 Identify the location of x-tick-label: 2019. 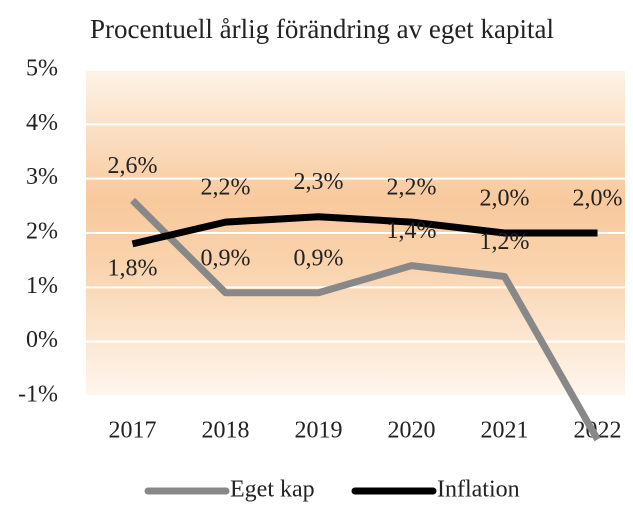
(319, 431).